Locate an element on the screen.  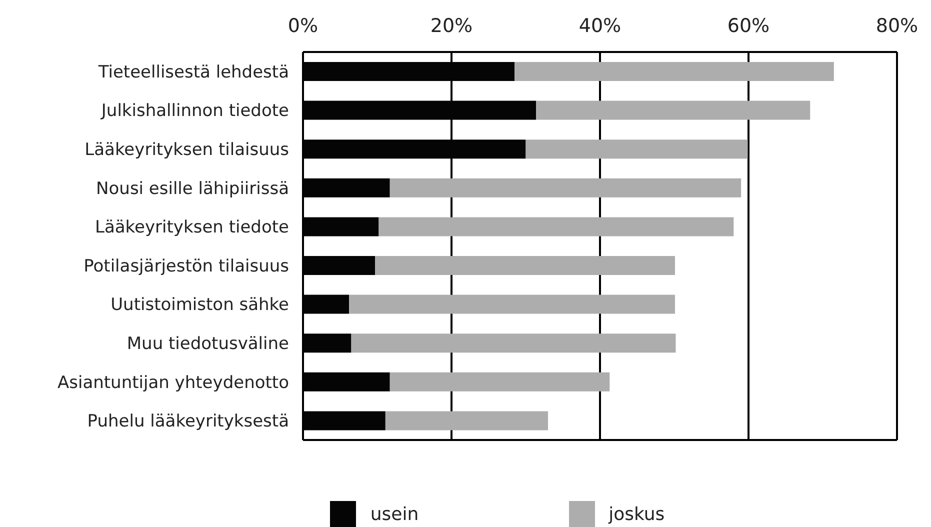
y-tick-label: Uutistoimiston sähke is located at coordinates (199, 305).